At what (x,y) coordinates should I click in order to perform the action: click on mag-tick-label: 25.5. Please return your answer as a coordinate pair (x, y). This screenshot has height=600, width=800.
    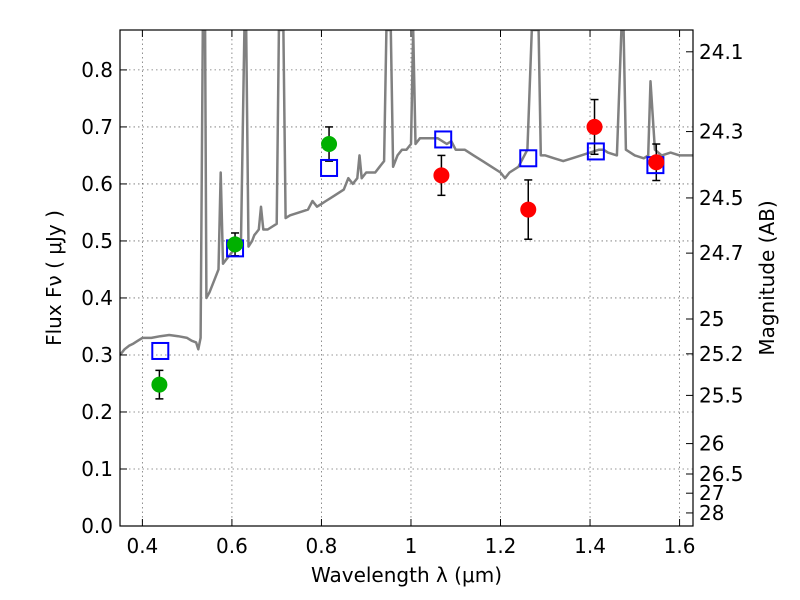
    Looking at the image, I should click on (721, 395).